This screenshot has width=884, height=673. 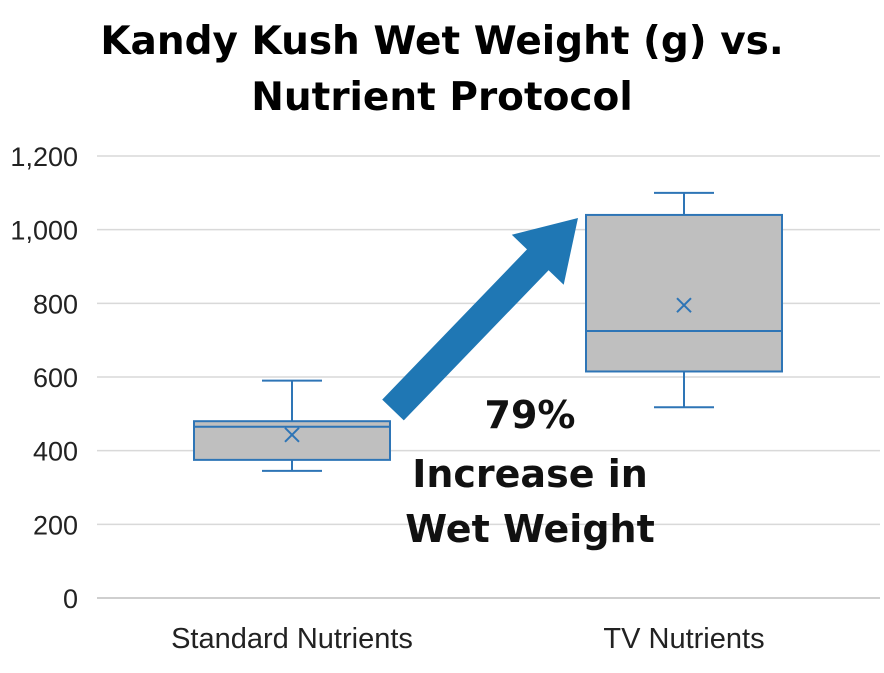 What do you see at coordinates (683, 639) in the screenshot?
I see `x-category-label: TV Nutrients` at bounding box center [683, 639].